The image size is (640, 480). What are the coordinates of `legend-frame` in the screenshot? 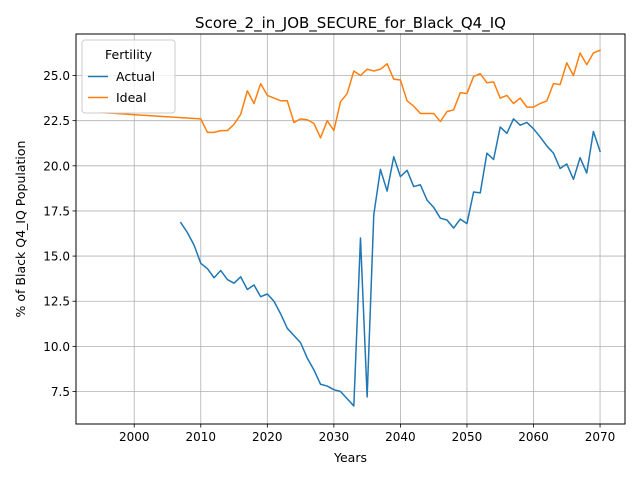 It's located at (128, 76).